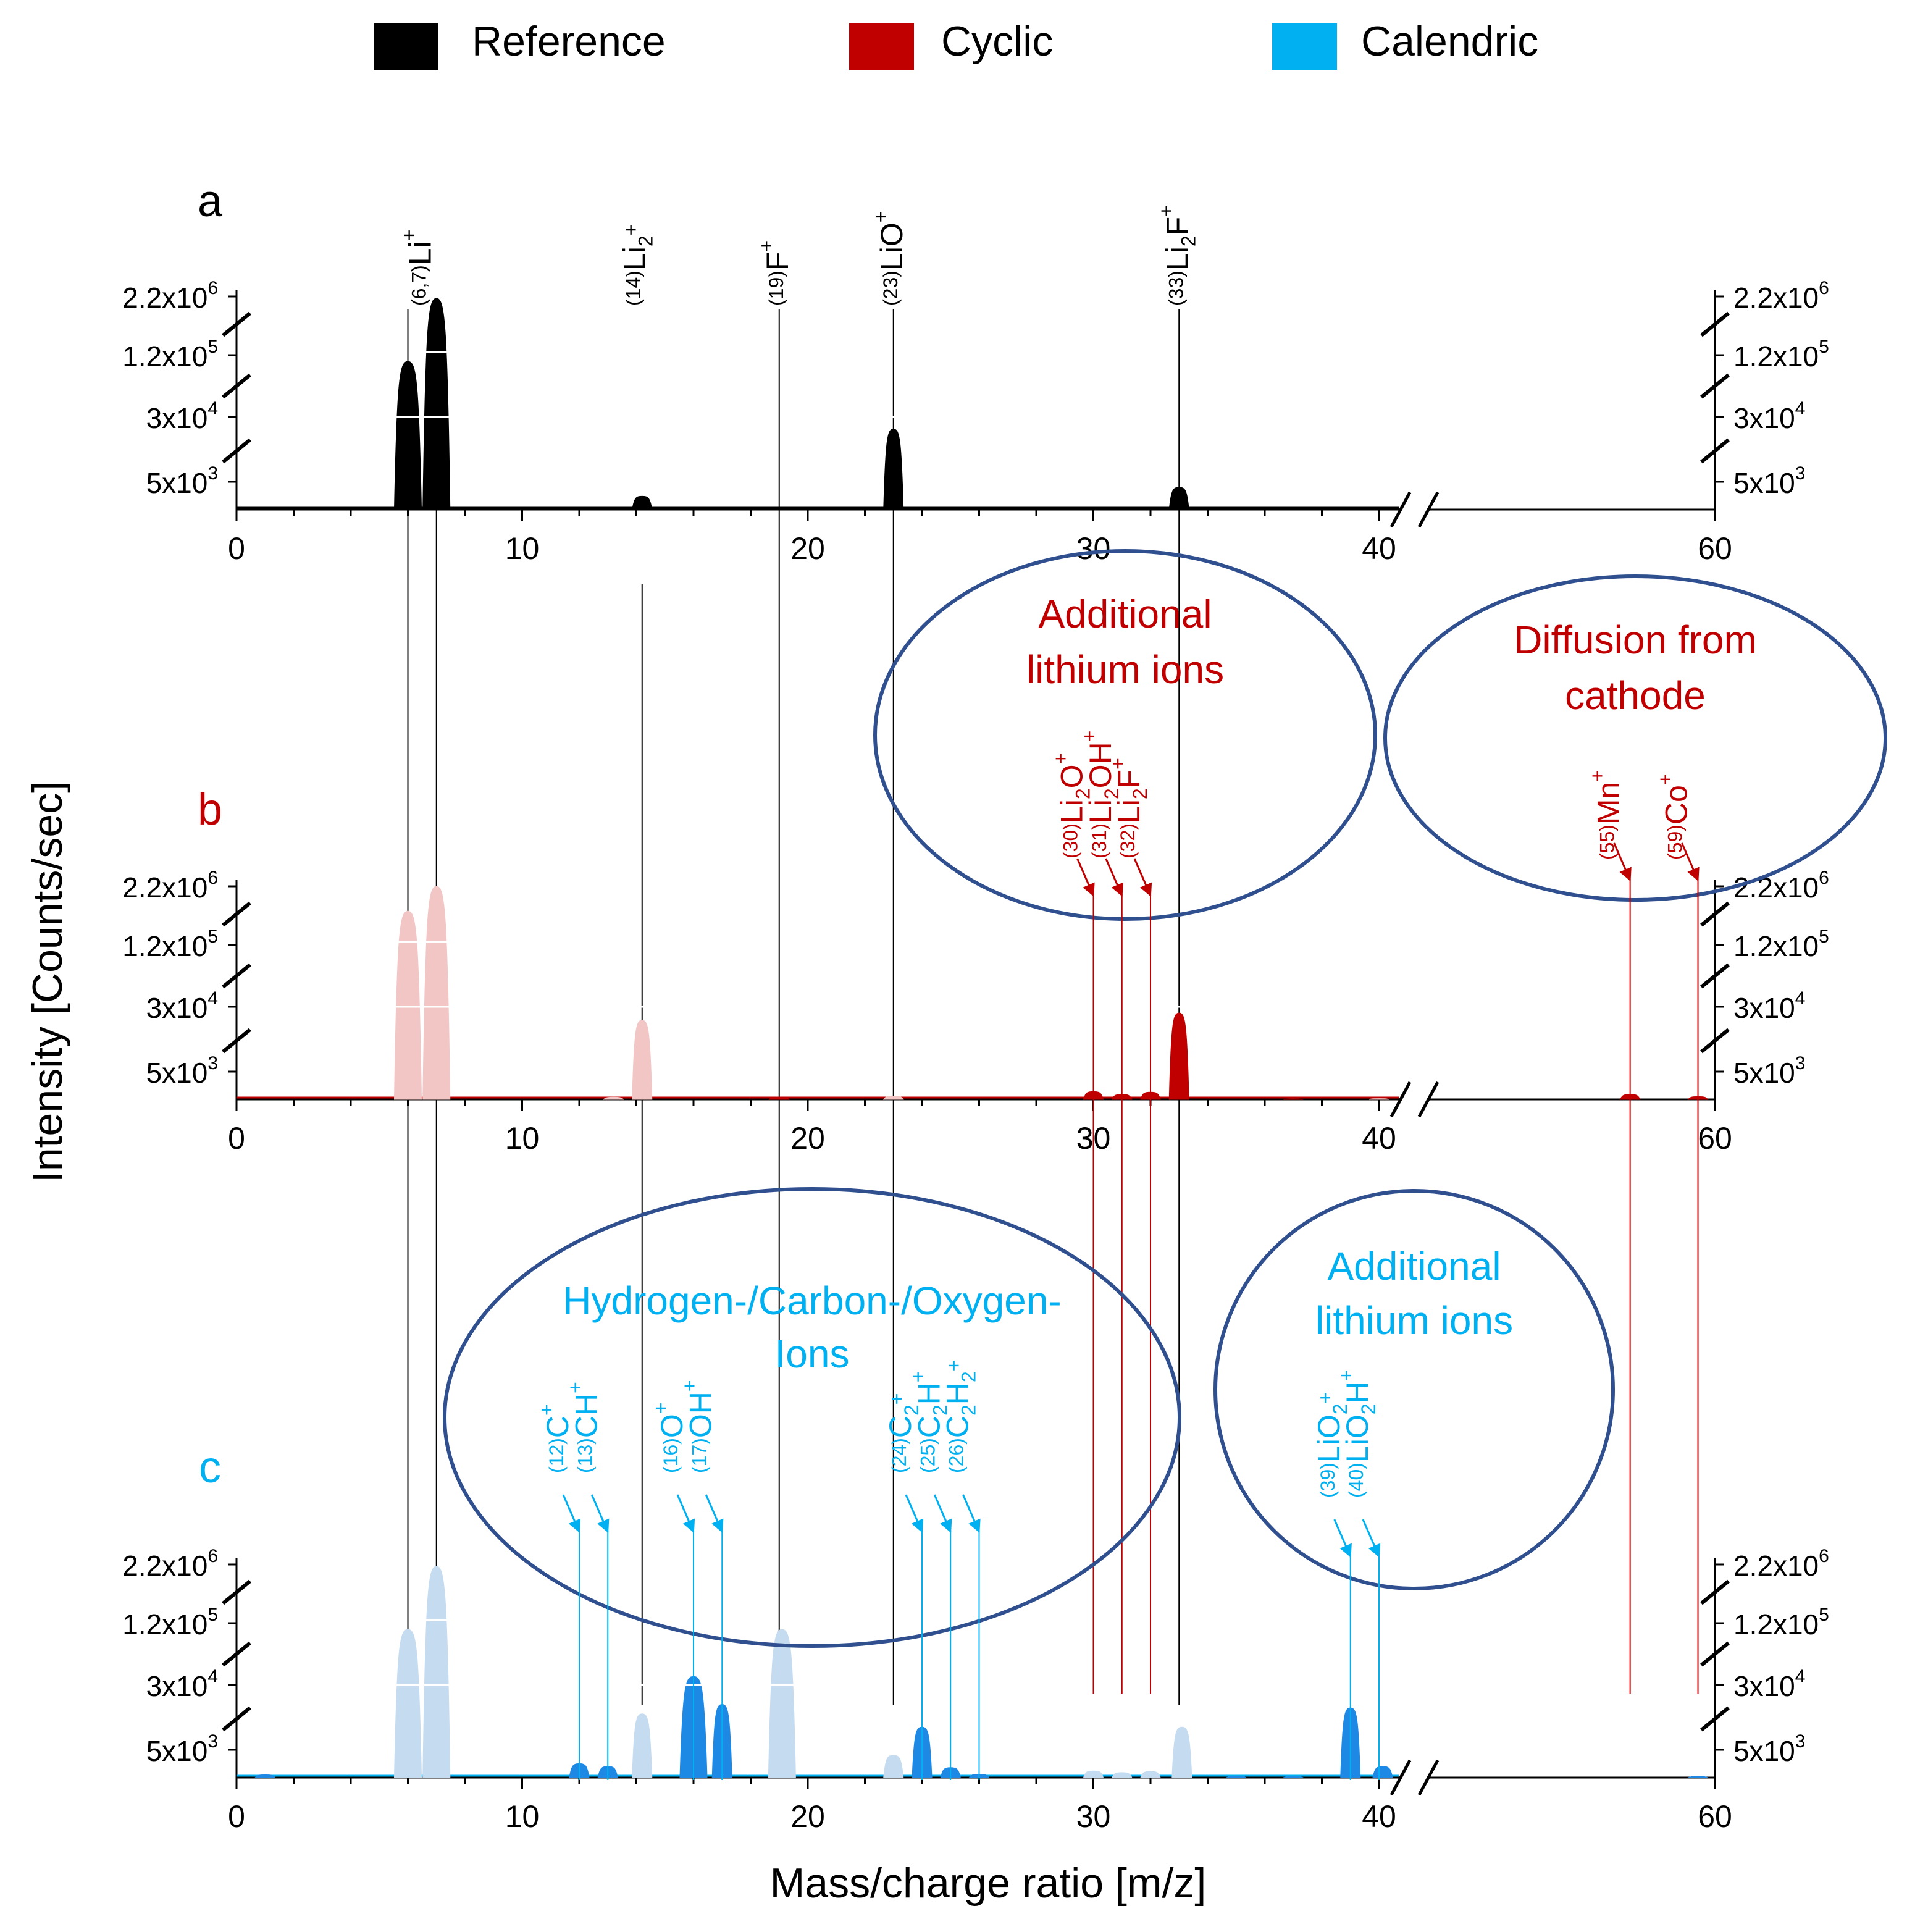 The height and width of the screenshot is (1932, 1907). I want to click on legend-swatch-reference, so click(406, 47).